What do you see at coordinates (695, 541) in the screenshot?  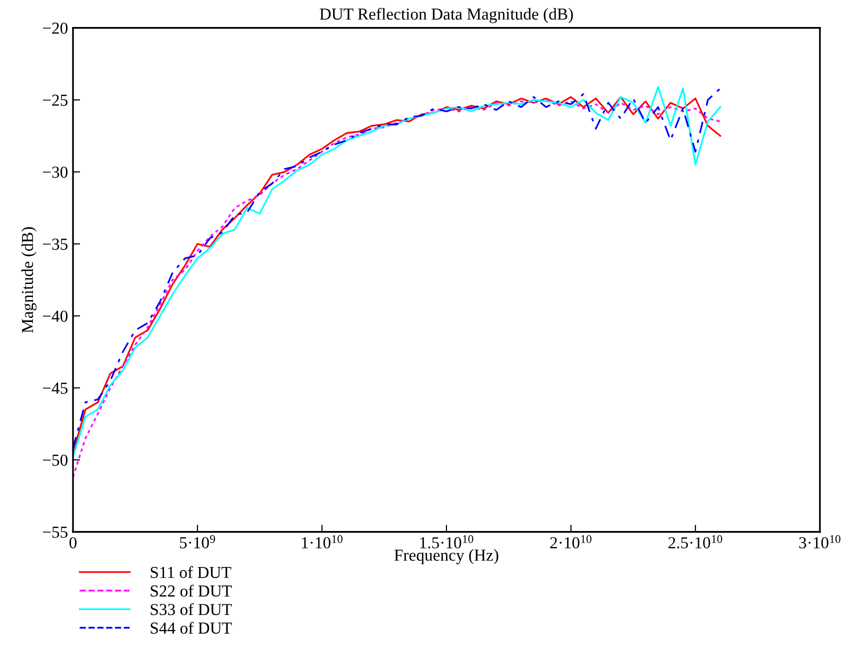 I see `x-tick-label: 2.5·10$^{10}$` at bounding box center [695, 541].